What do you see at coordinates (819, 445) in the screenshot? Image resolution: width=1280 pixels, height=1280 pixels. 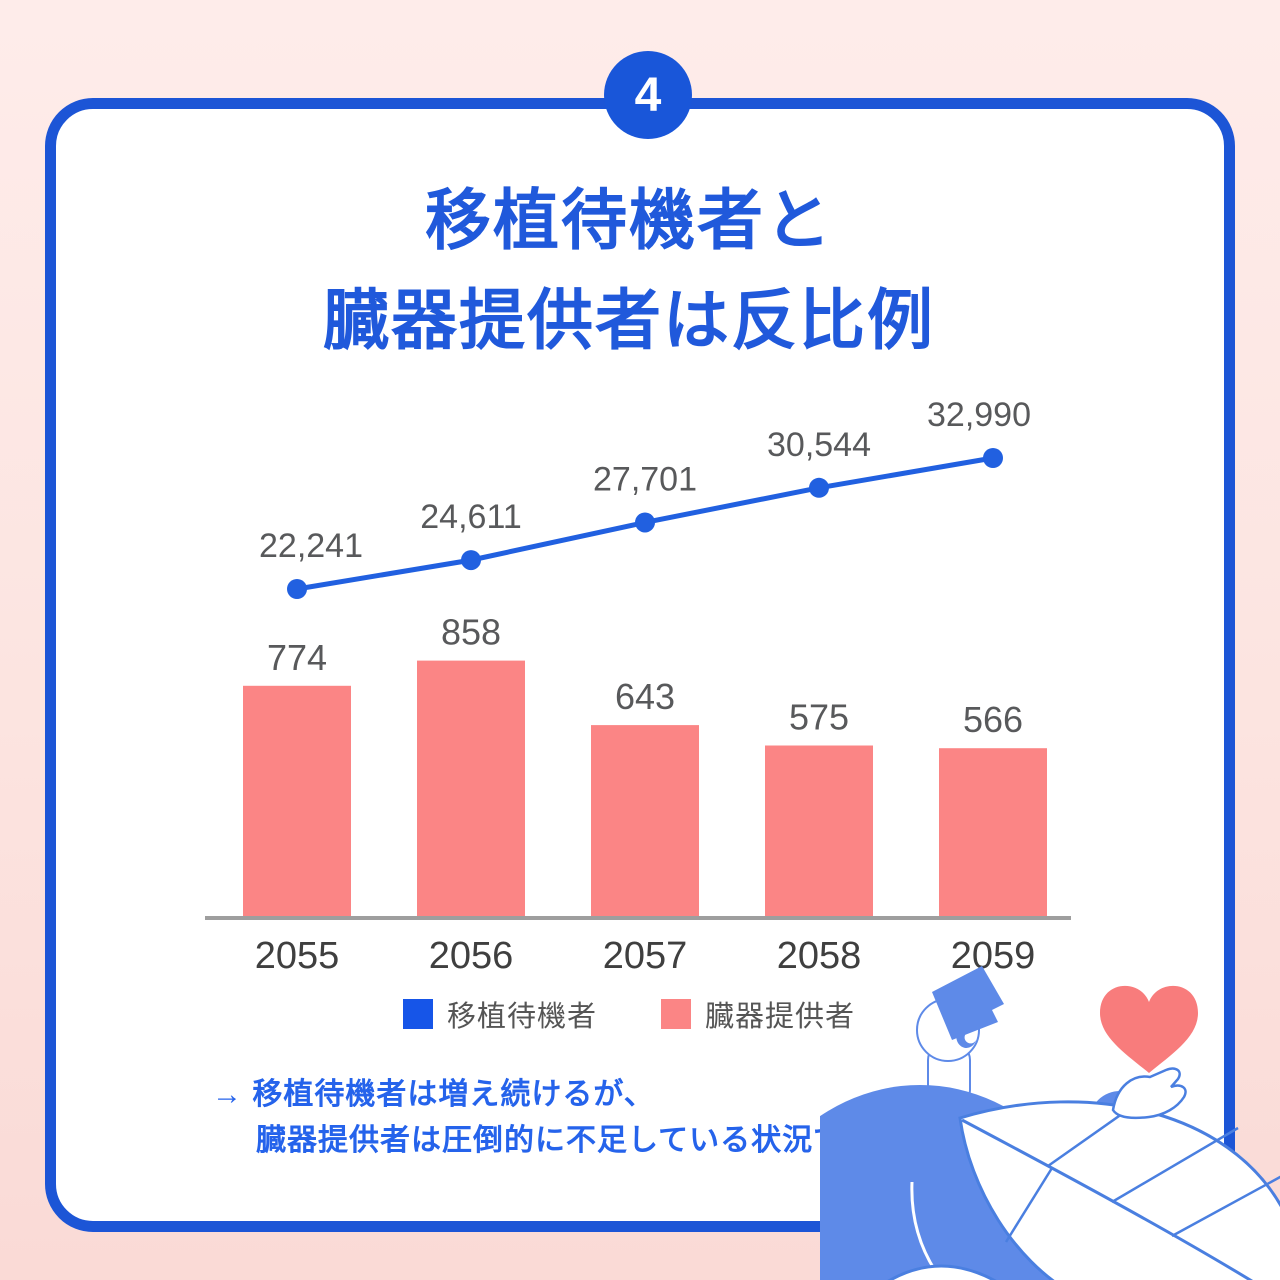 I see `line-value-label: 30,544` at bounding box center [819, 445].